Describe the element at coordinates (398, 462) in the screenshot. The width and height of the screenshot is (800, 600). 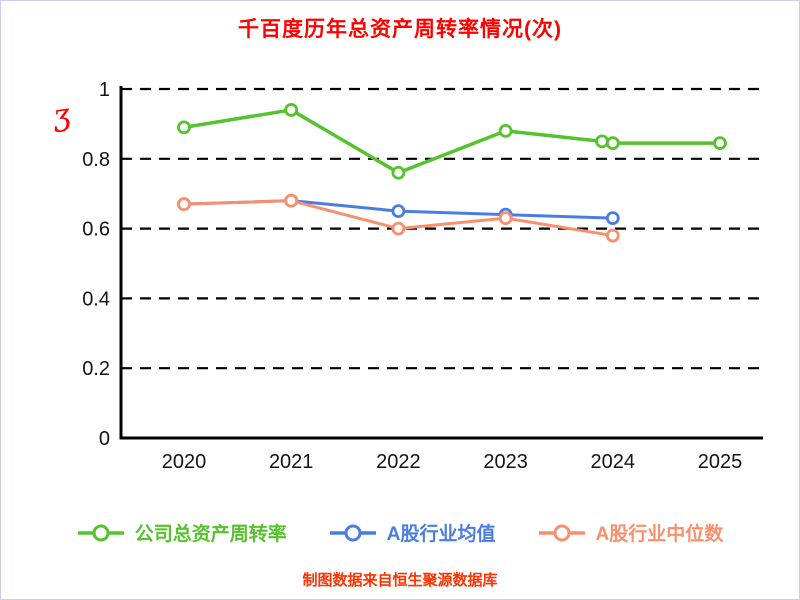
I see `x-tick-label: 2022` at that location.